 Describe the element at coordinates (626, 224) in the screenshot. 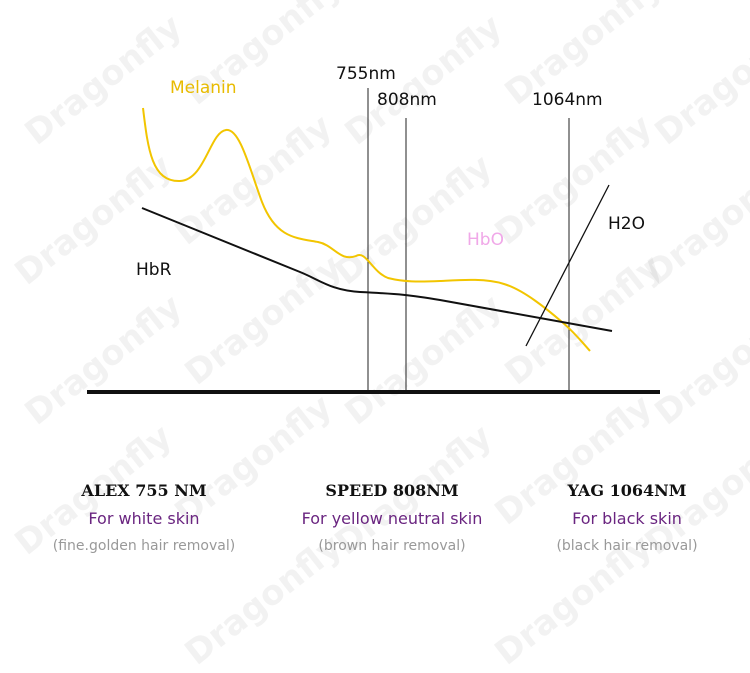

I see `label-h2o: H2O` at that location.